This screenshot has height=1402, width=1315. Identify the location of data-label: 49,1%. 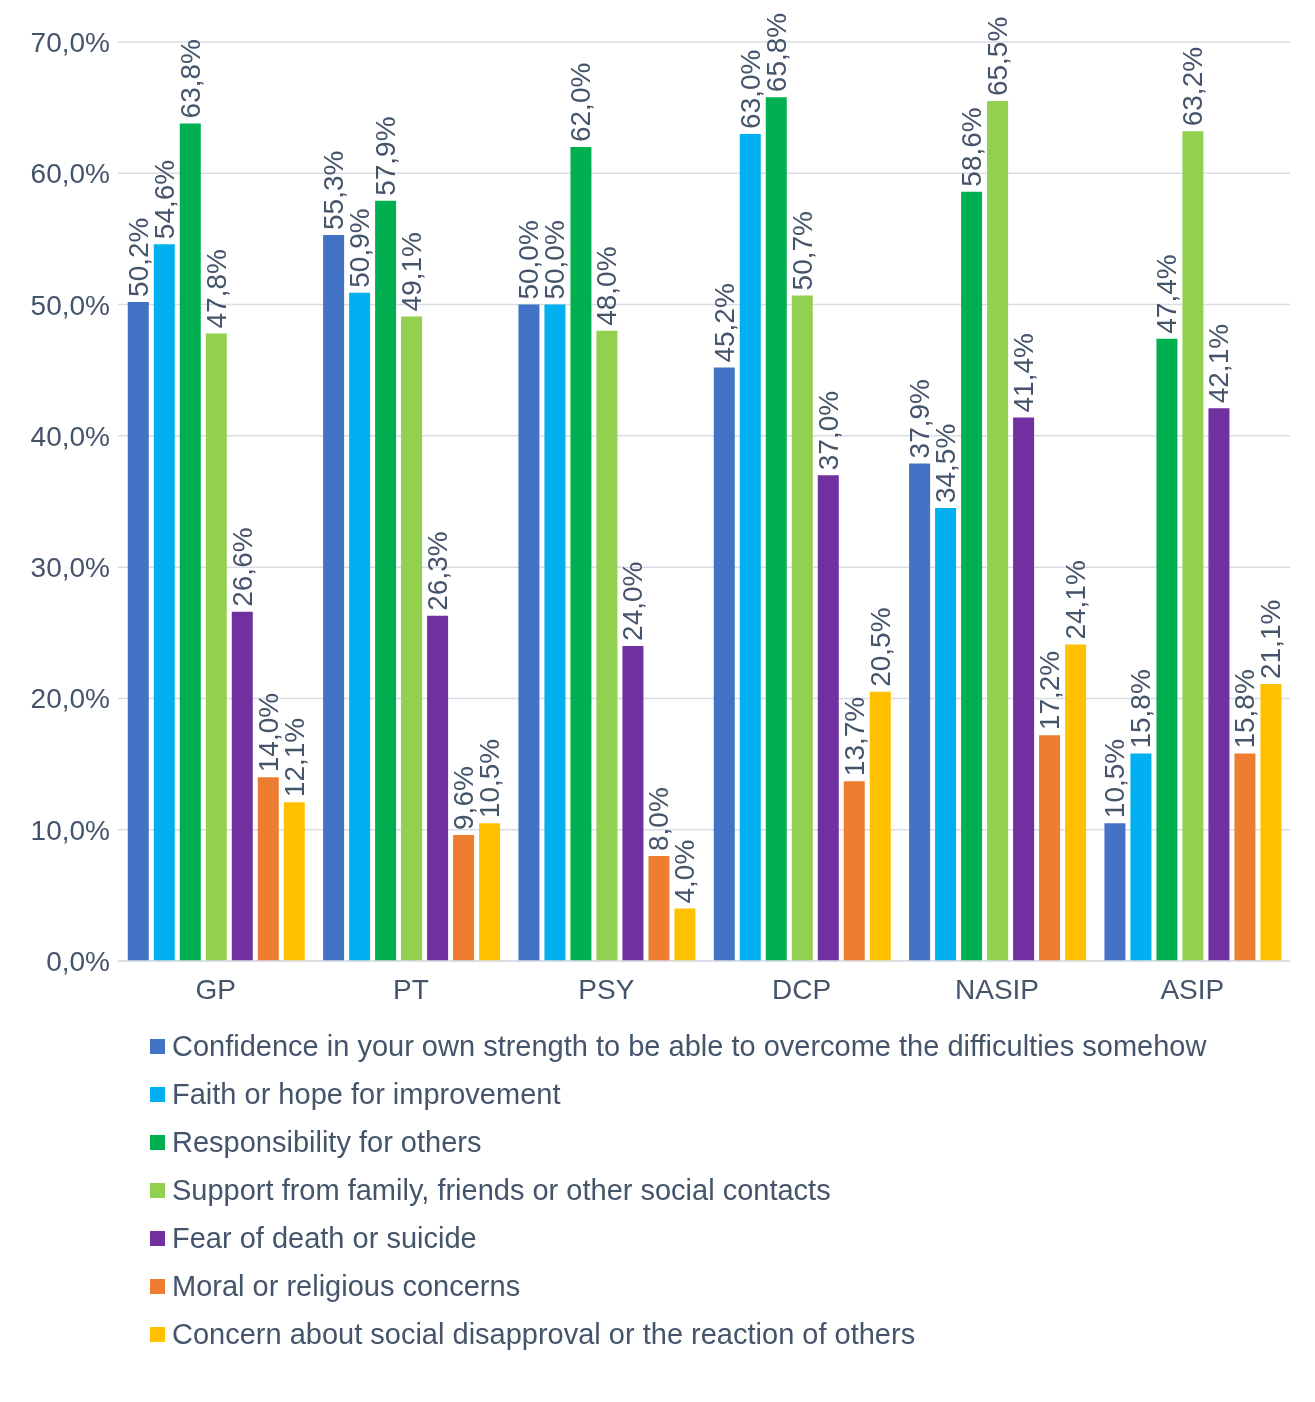
(412, 271).